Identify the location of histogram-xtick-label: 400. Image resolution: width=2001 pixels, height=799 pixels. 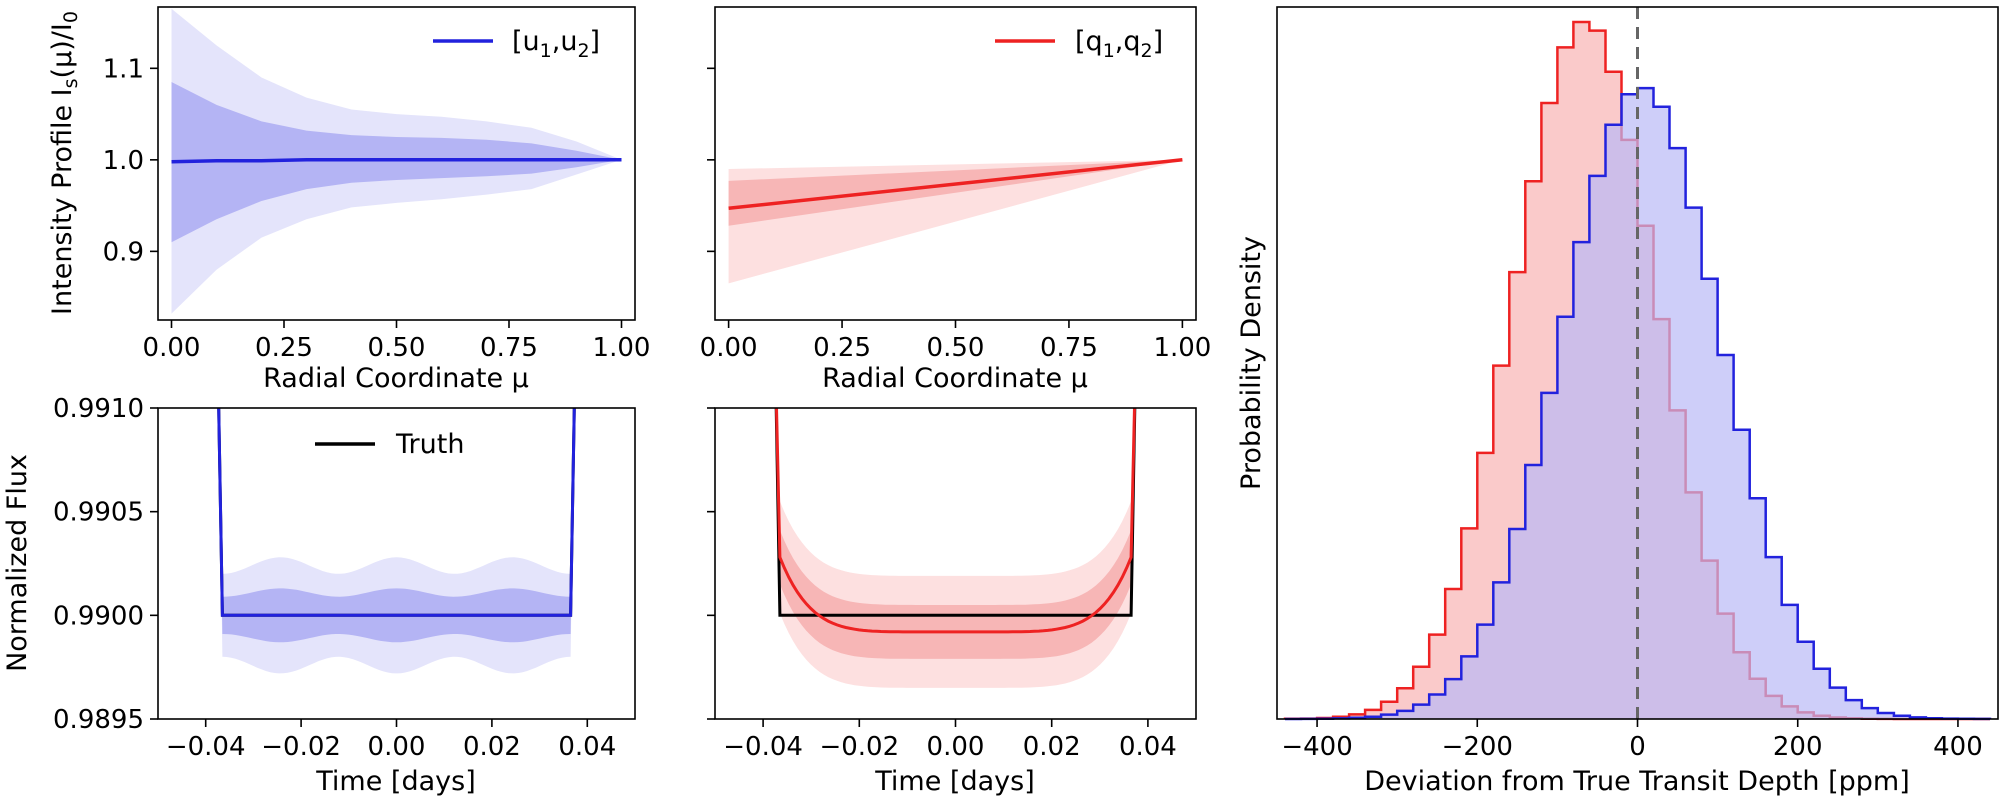
(1958, 747).